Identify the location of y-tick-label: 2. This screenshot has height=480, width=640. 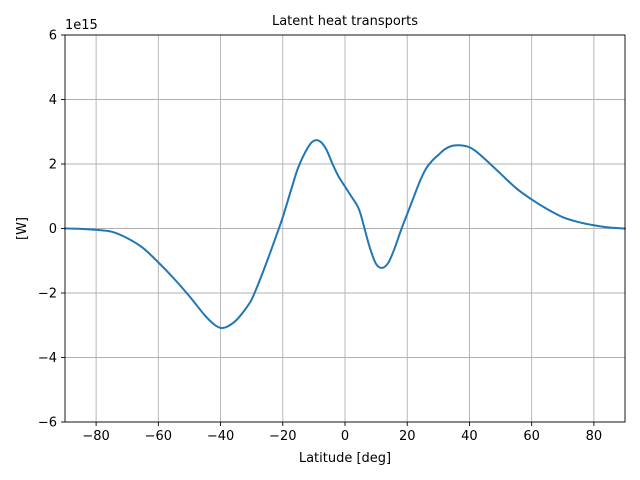
(53, 165).